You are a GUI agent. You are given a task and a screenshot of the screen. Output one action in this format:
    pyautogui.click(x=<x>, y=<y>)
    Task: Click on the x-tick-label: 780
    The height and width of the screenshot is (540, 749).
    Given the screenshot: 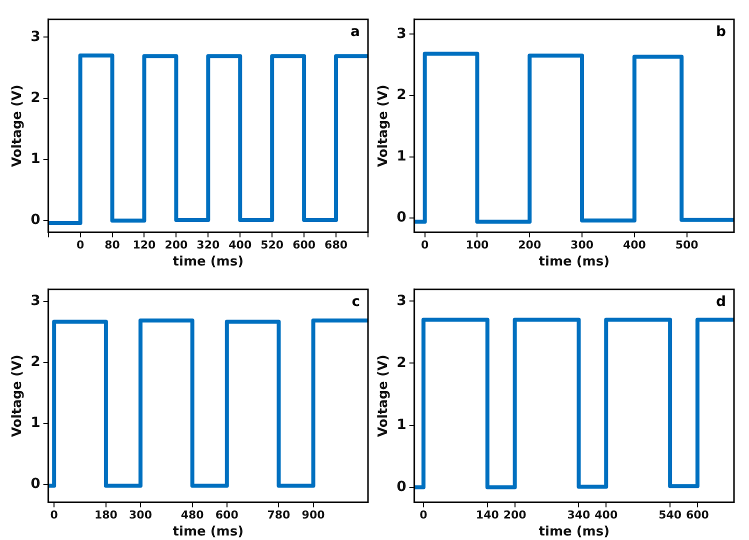 What is the action you would take?
    pyautogui.click(x=279, y=515)
    